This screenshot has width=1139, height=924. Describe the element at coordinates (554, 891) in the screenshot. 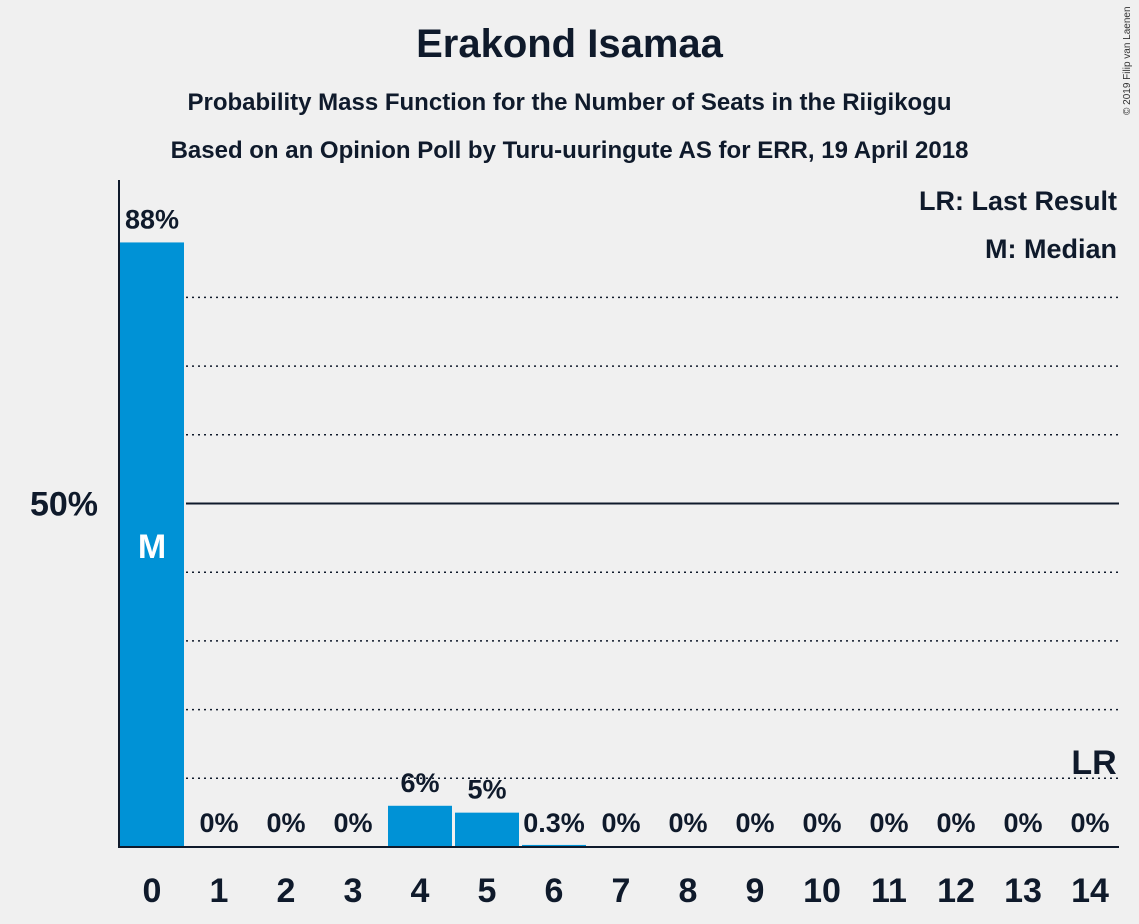

I see `x-tick-label: 6` at that location.